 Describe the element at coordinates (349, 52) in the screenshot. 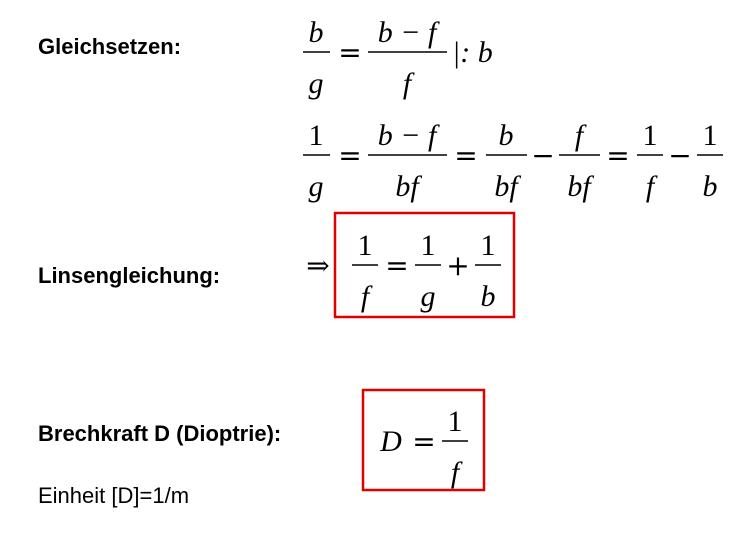

I see `eq1-equals: =` at that location.